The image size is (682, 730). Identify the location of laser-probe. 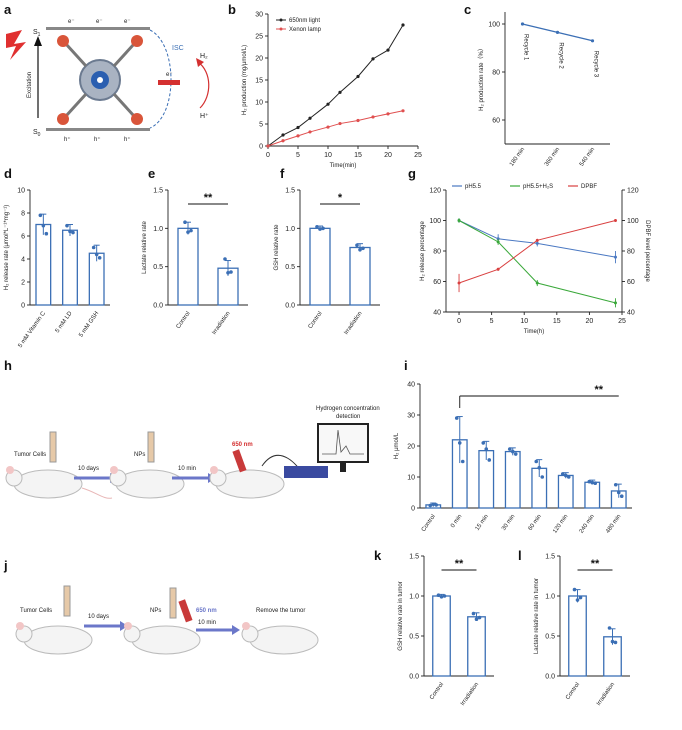
(185, 611).